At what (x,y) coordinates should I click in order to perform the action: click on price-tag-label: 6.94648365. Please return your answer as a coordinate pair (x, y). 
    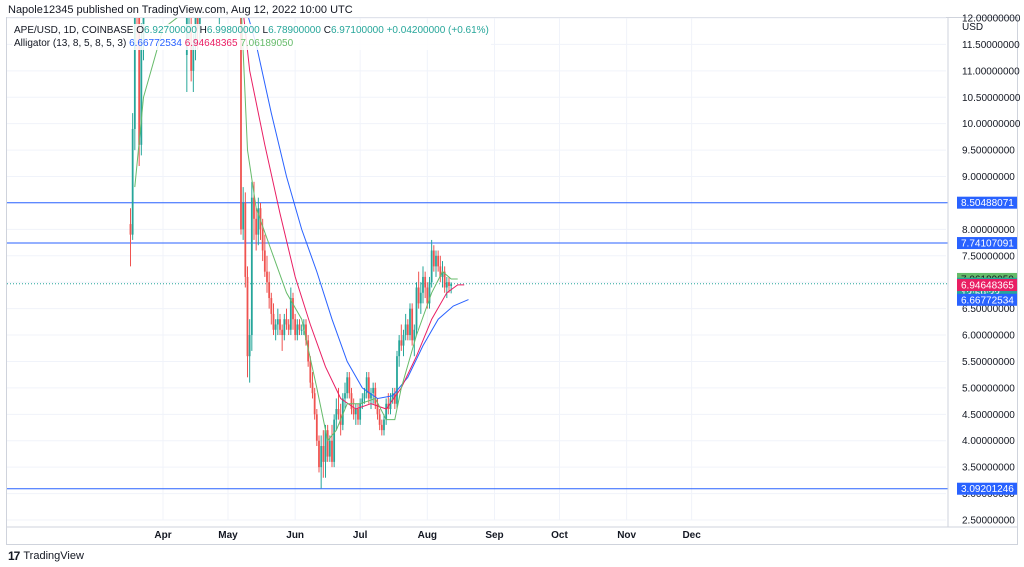
    Looking at the image, I should click on (987, 286).